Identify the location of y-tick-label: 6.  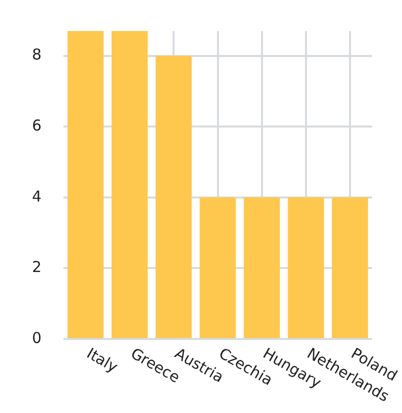
(37, 125).